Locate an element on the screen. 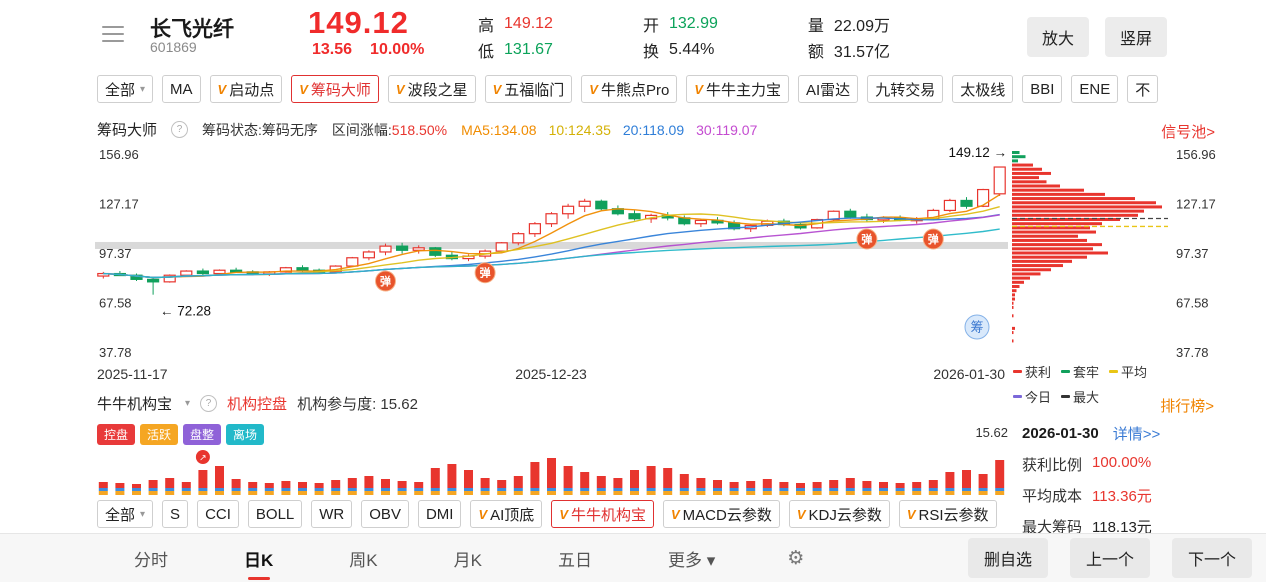 The width and height of the screenshot is (1266, 582). sub-indicator-tab-全部: 全部 ▾ is located at coordinates (125, 514).